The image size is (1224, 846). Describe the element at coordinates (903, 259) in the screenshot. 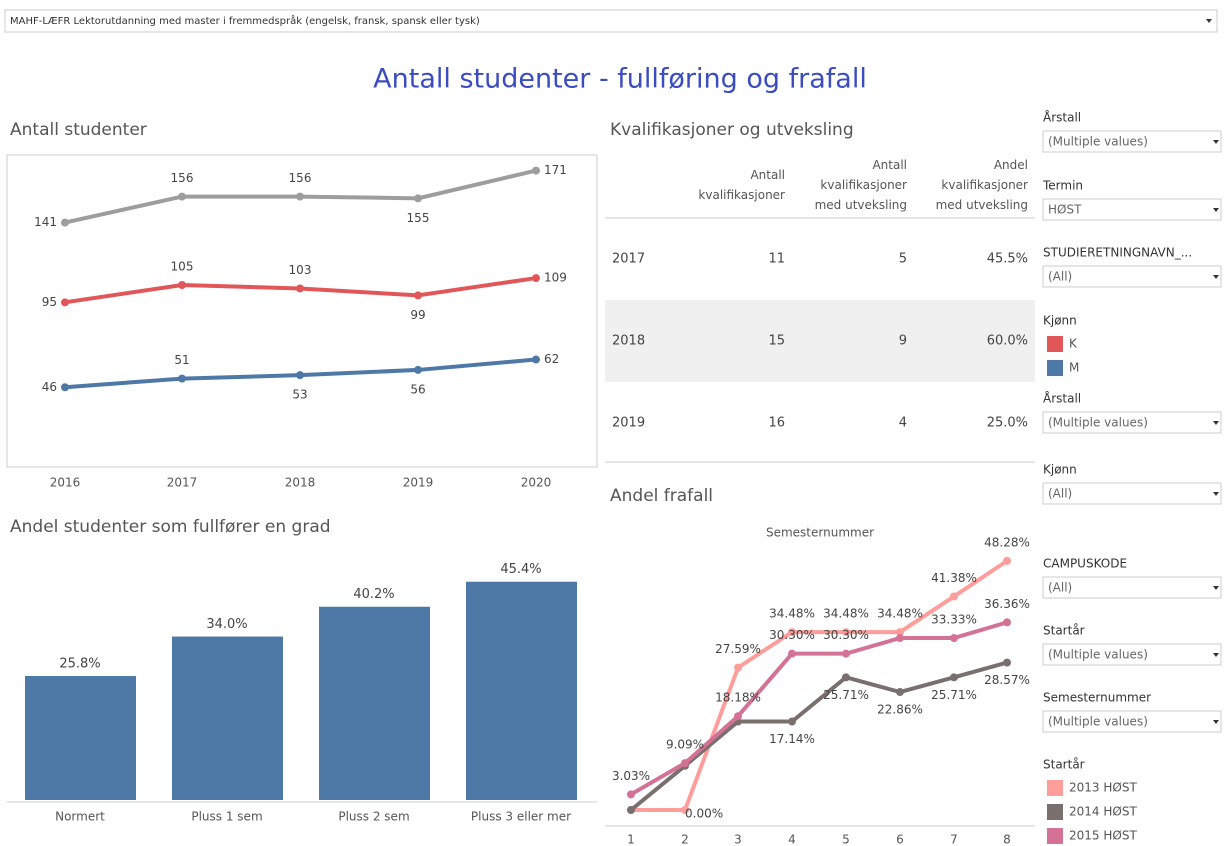

I see `table-cell: 5` at that location.